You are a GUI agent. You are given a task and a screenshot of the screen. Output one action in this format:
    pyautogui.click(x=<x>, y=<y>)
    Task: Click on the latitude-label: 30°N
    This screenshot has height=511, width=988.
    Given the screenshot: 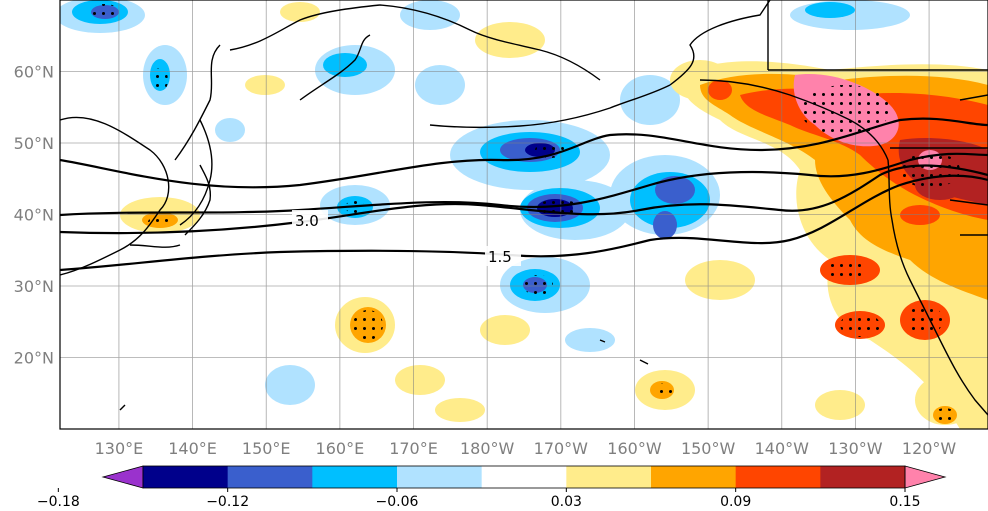 What is the action you would take?
    pyautogui.click(x=34, y=286)
    